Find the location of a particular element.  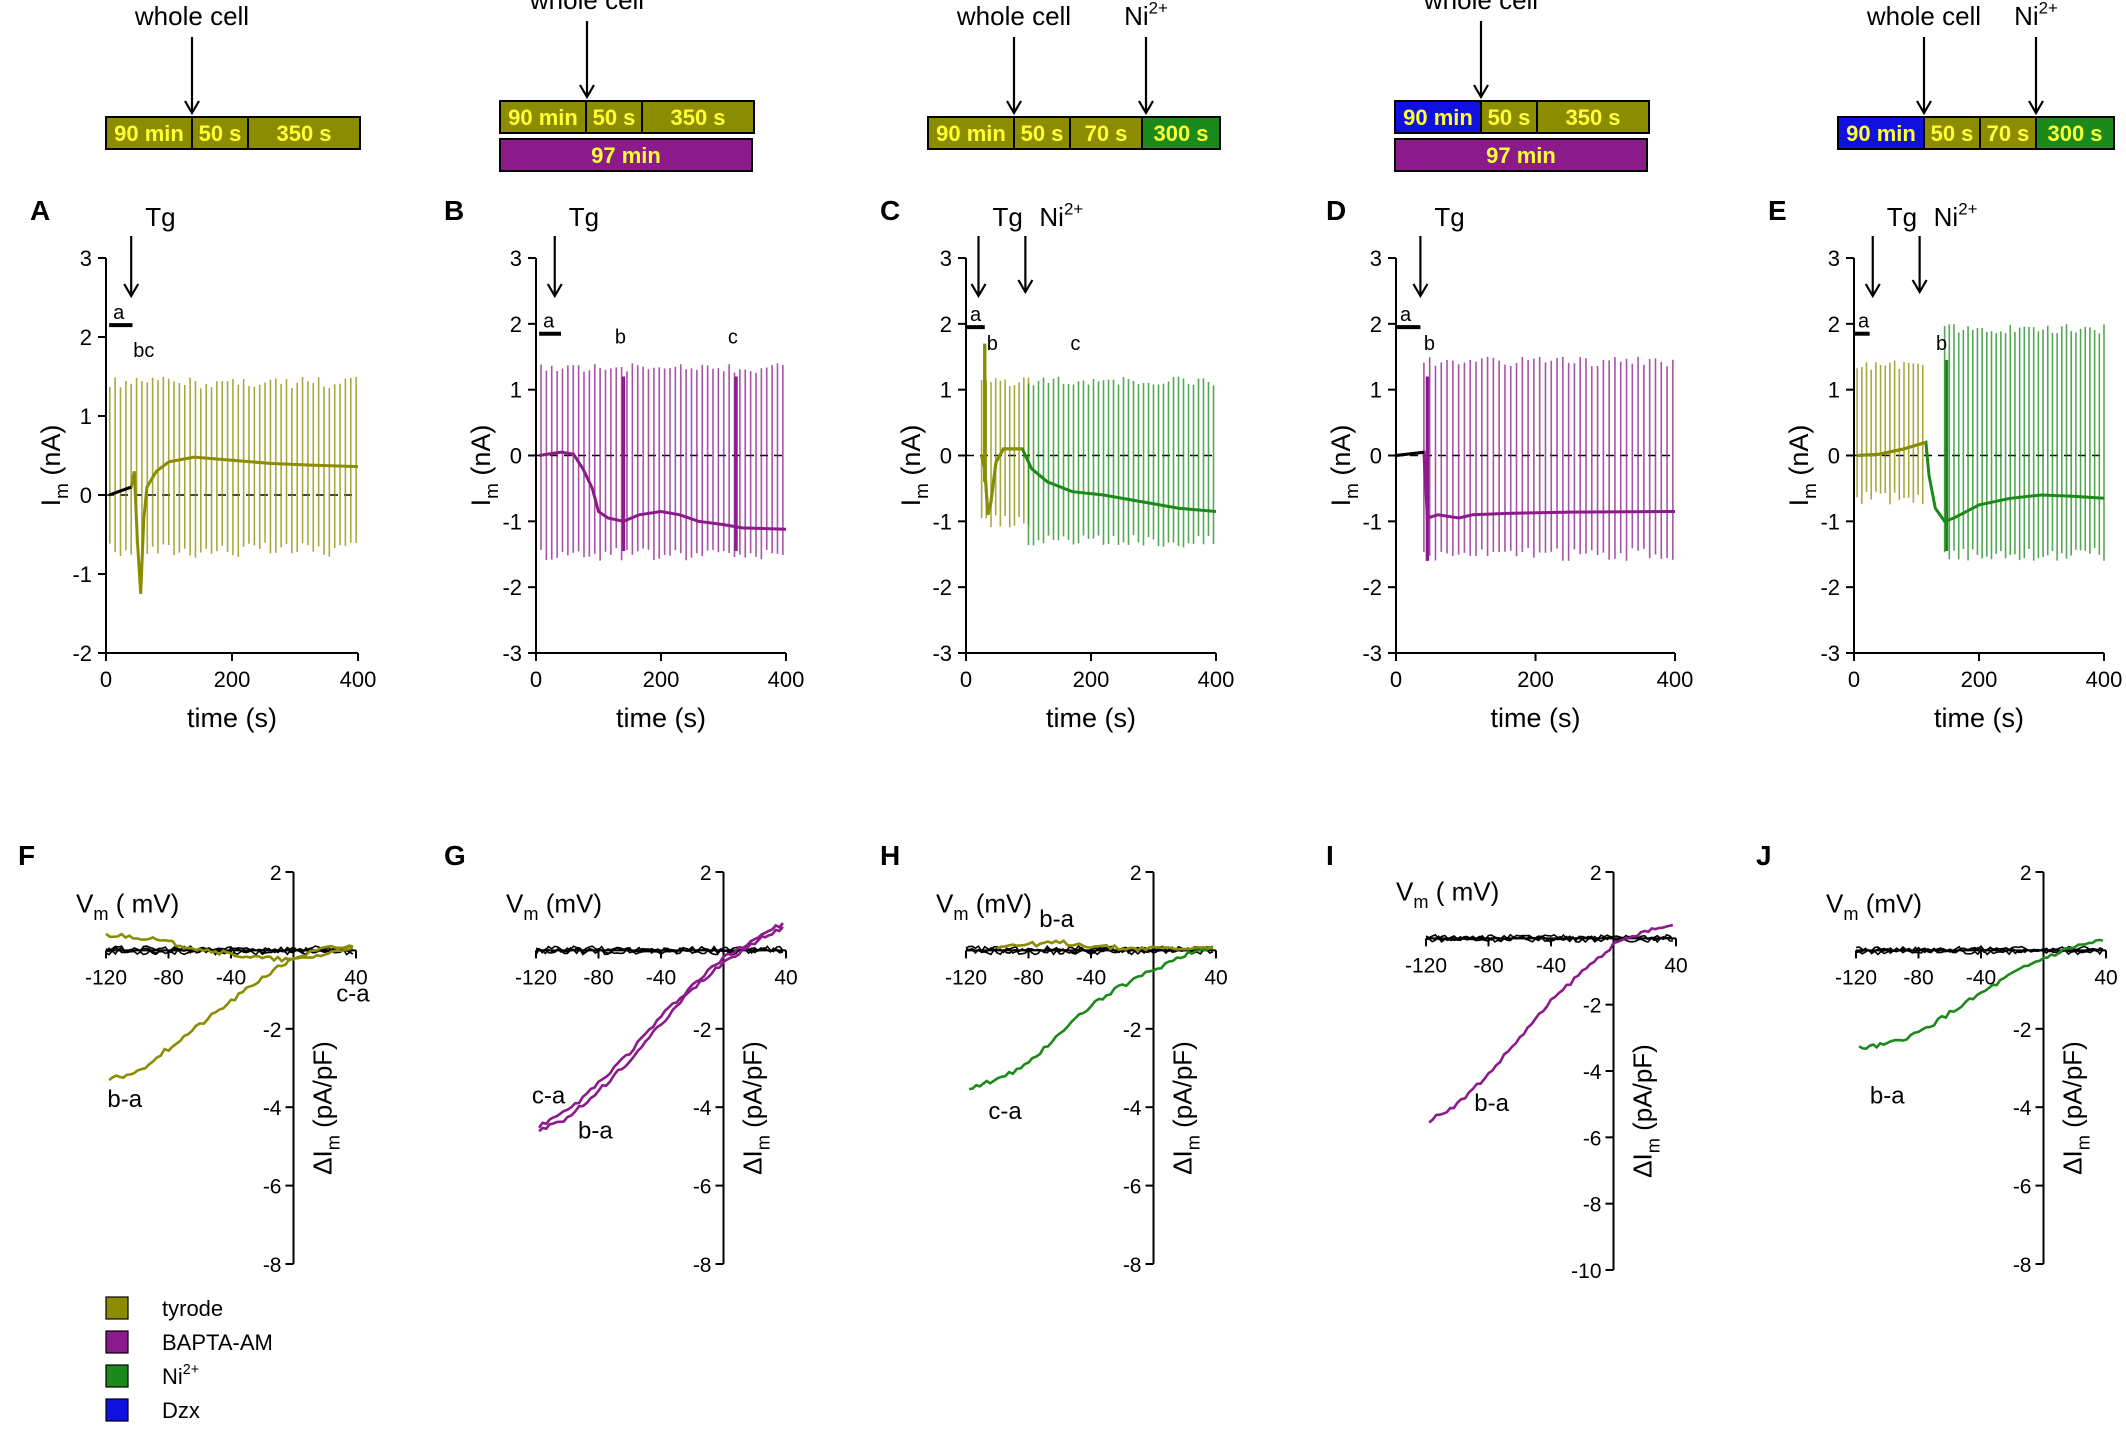

whole-cell-arrow-head is located at coordinates (1924, 108).